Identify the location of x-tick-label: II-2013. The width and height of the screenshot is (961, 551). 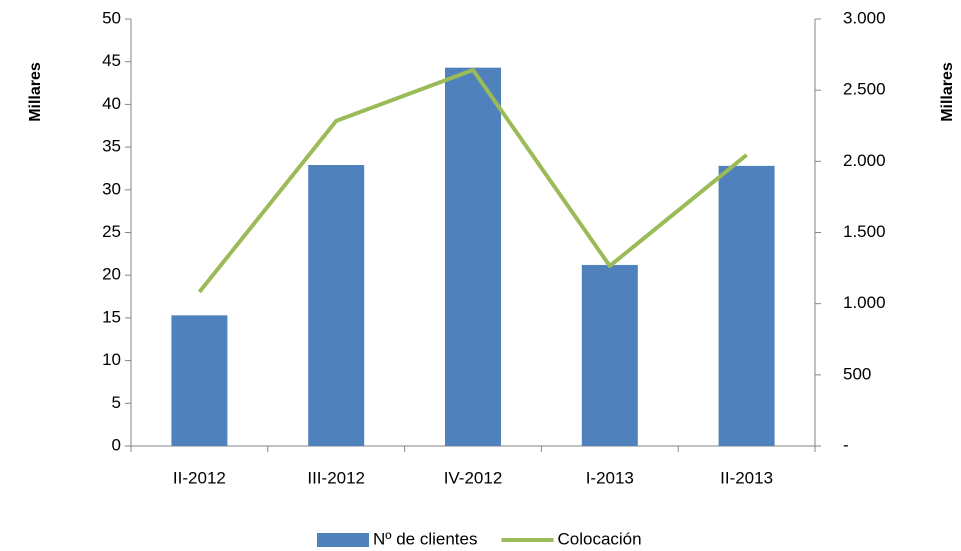
(746, 477).